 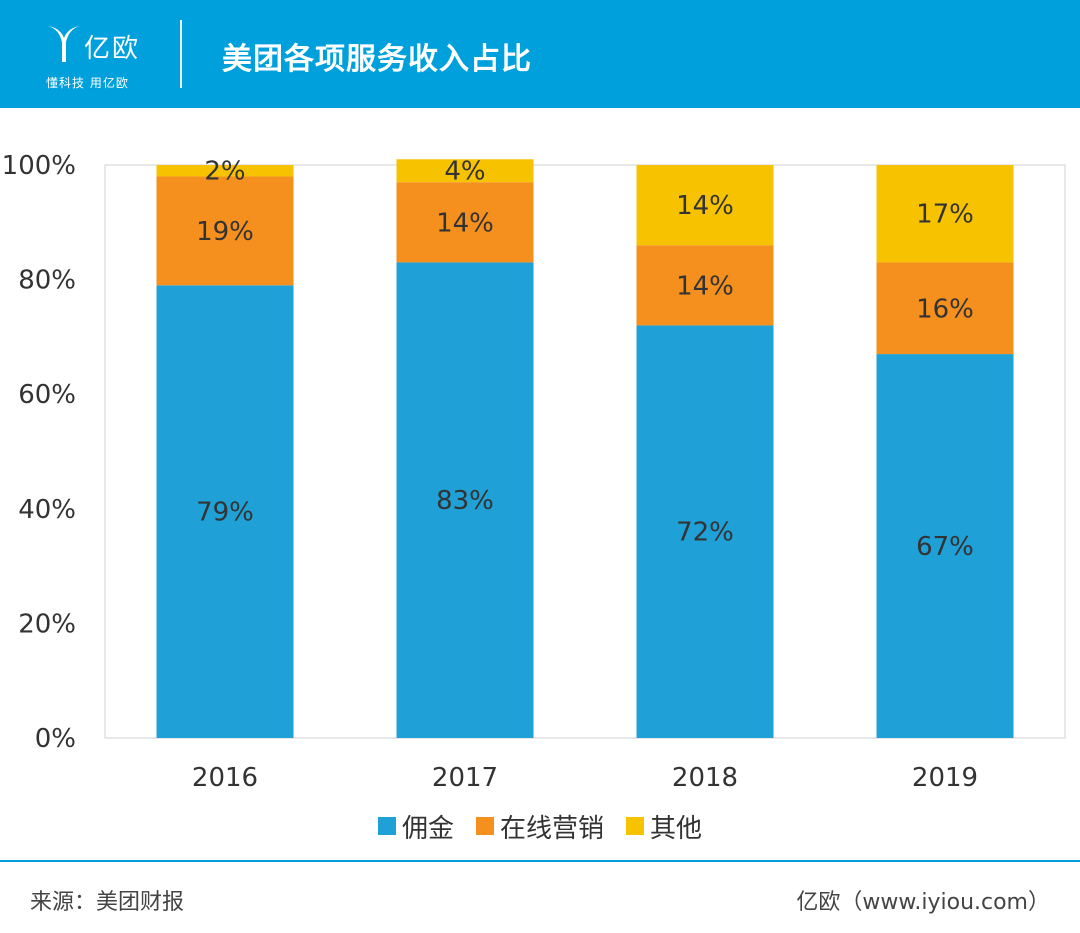 I want to click on bar-segment-other-2017, so click(x=465, y=171).